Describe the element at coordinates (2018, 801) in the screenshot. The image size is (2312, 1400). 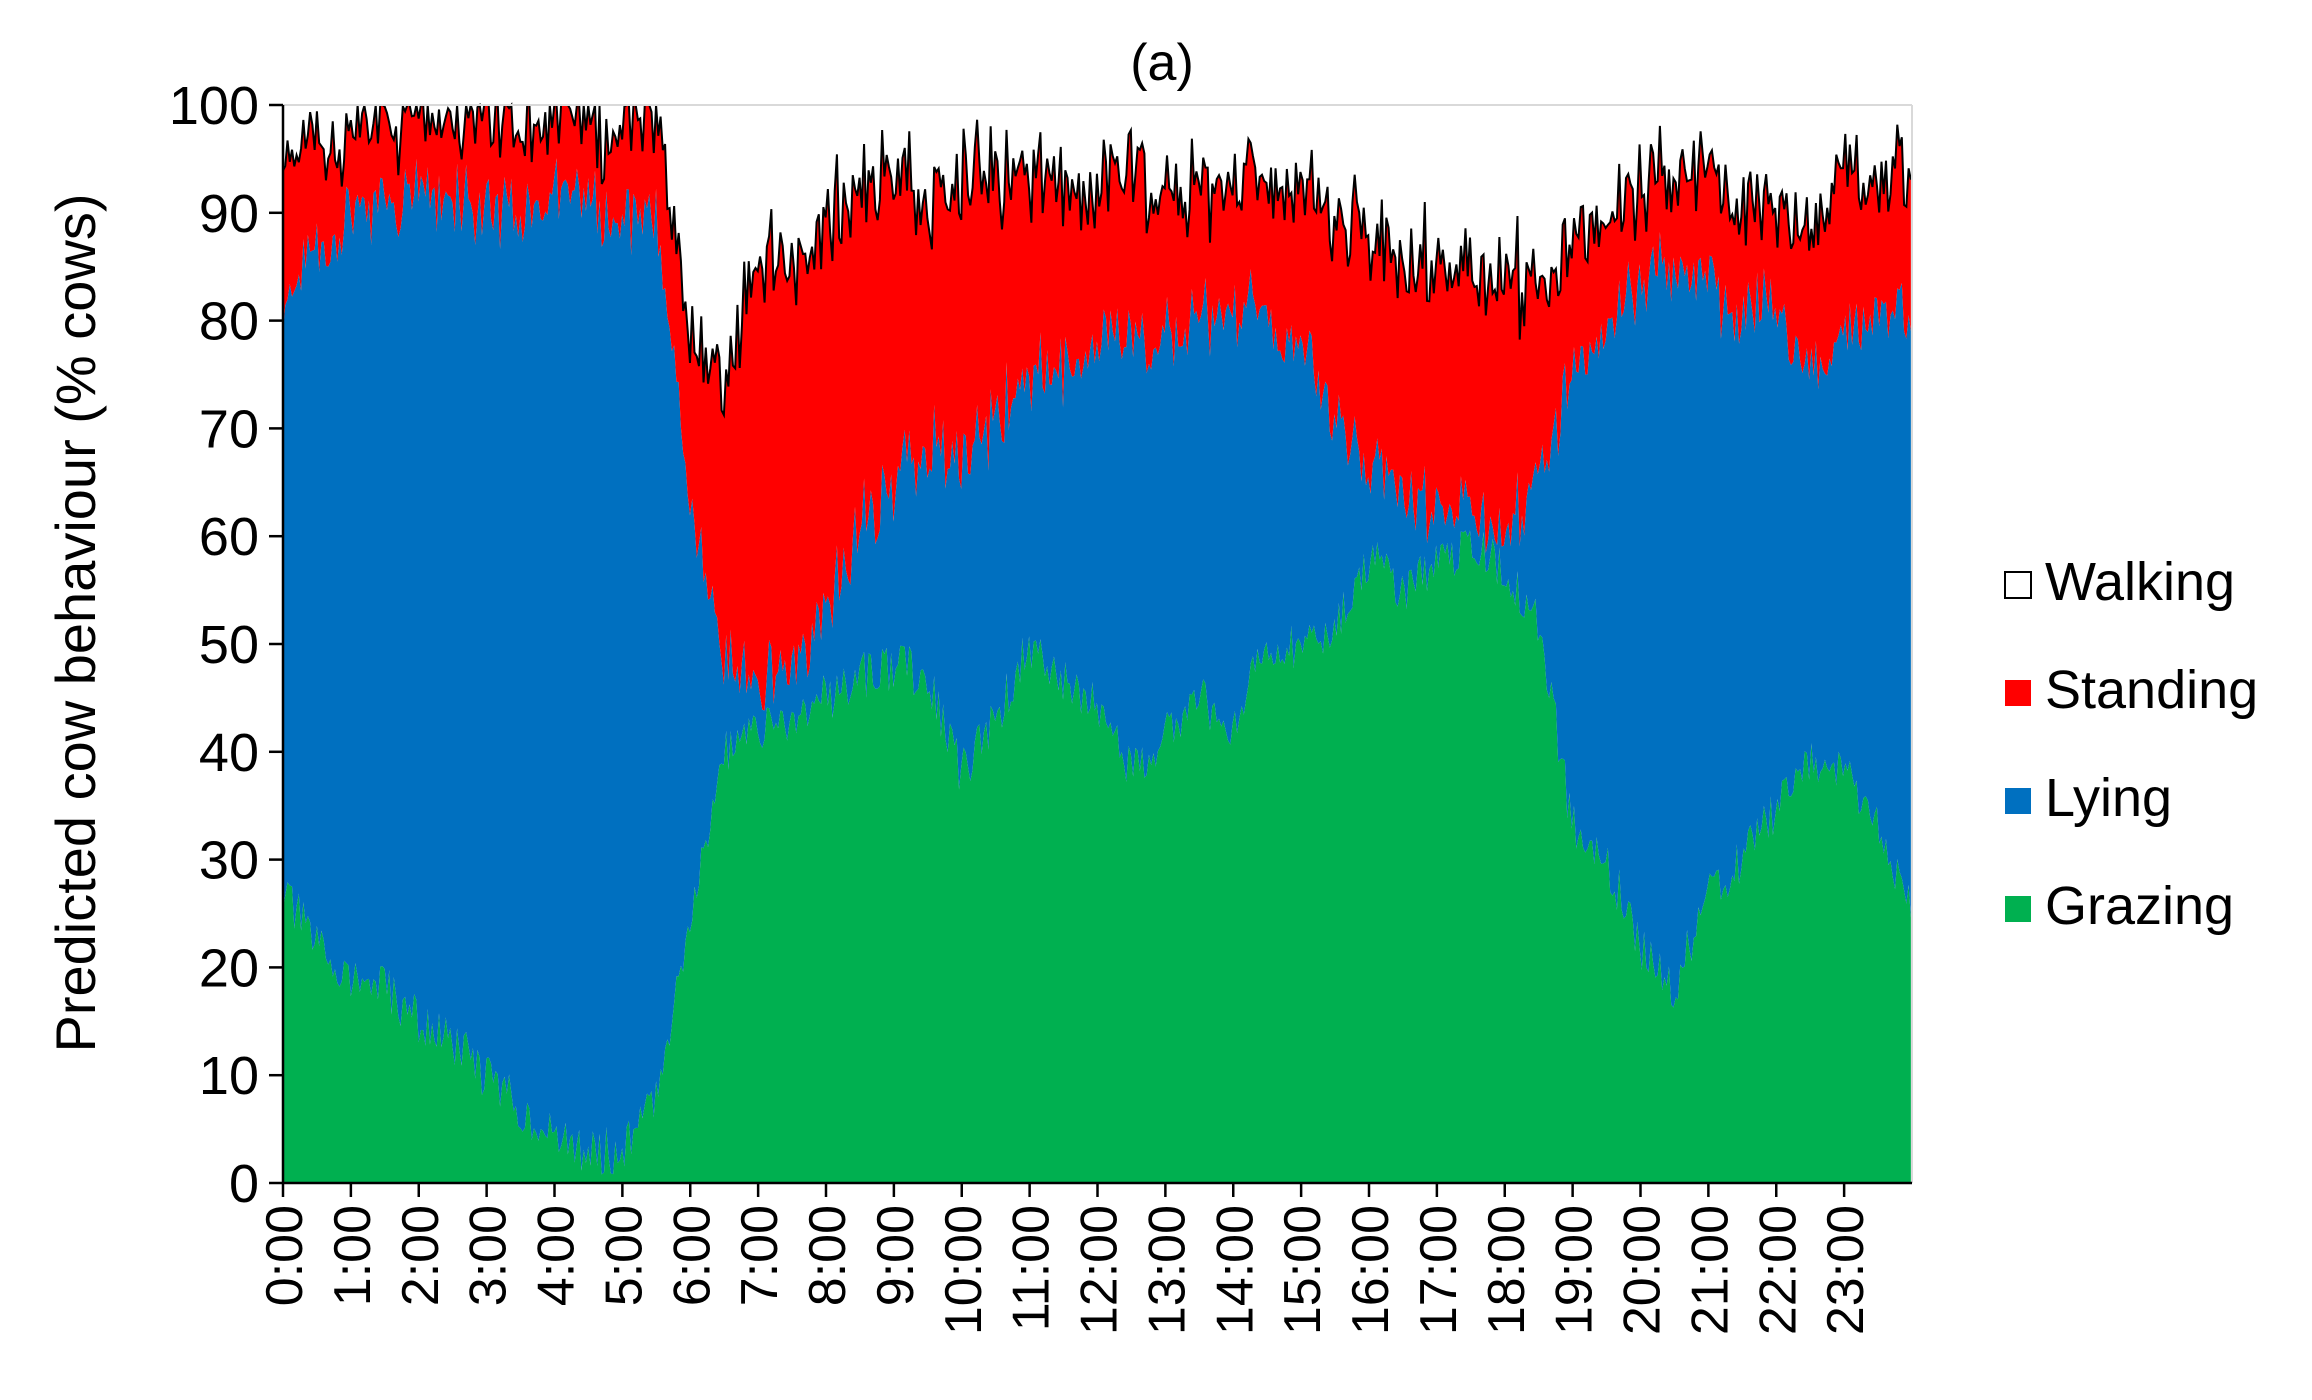
I see `legend-swatch-lying` at that location.